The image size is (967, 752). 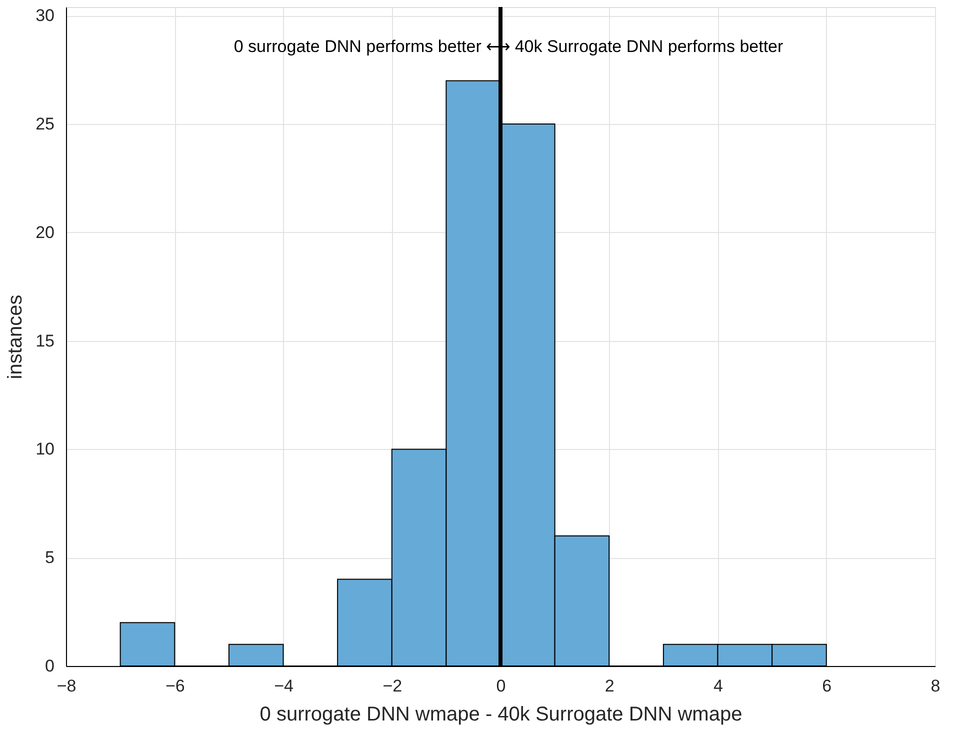 What do you see at coordinates (49, 666) in the screenshot?
I see `y-tick-label: 0` at bounding box center [49, 666].